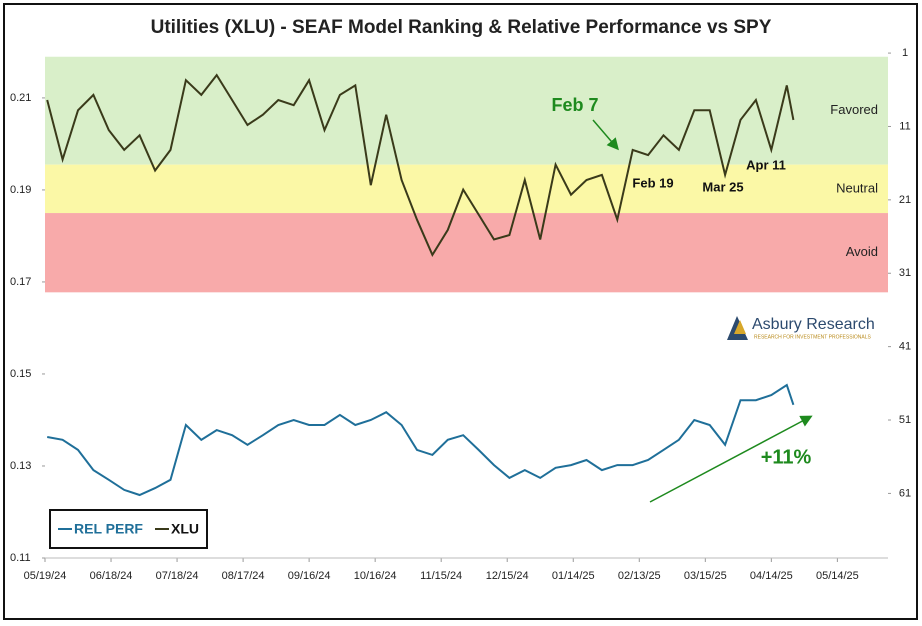  What do you see at coordinates (507, 576) in the screenshot?
I see `x-tick-label: 12/15/24` at bounding box center [507, 576].